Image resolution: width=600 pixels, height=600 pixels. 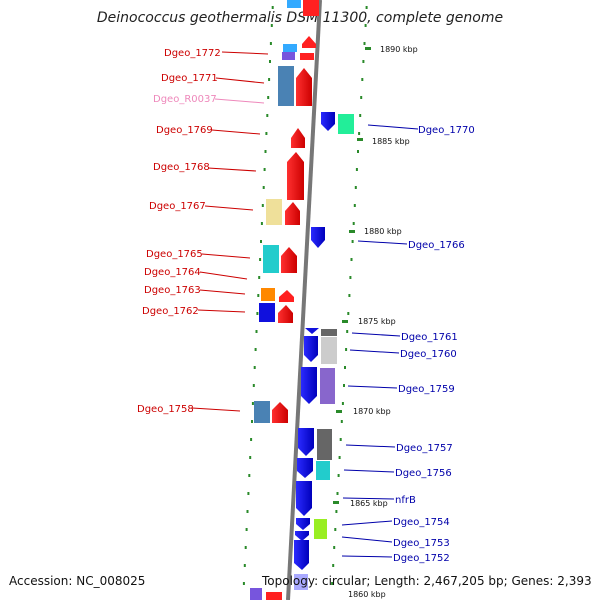 I want to click on gene-label: Dgeo_1767, so click(x=177, y=206).